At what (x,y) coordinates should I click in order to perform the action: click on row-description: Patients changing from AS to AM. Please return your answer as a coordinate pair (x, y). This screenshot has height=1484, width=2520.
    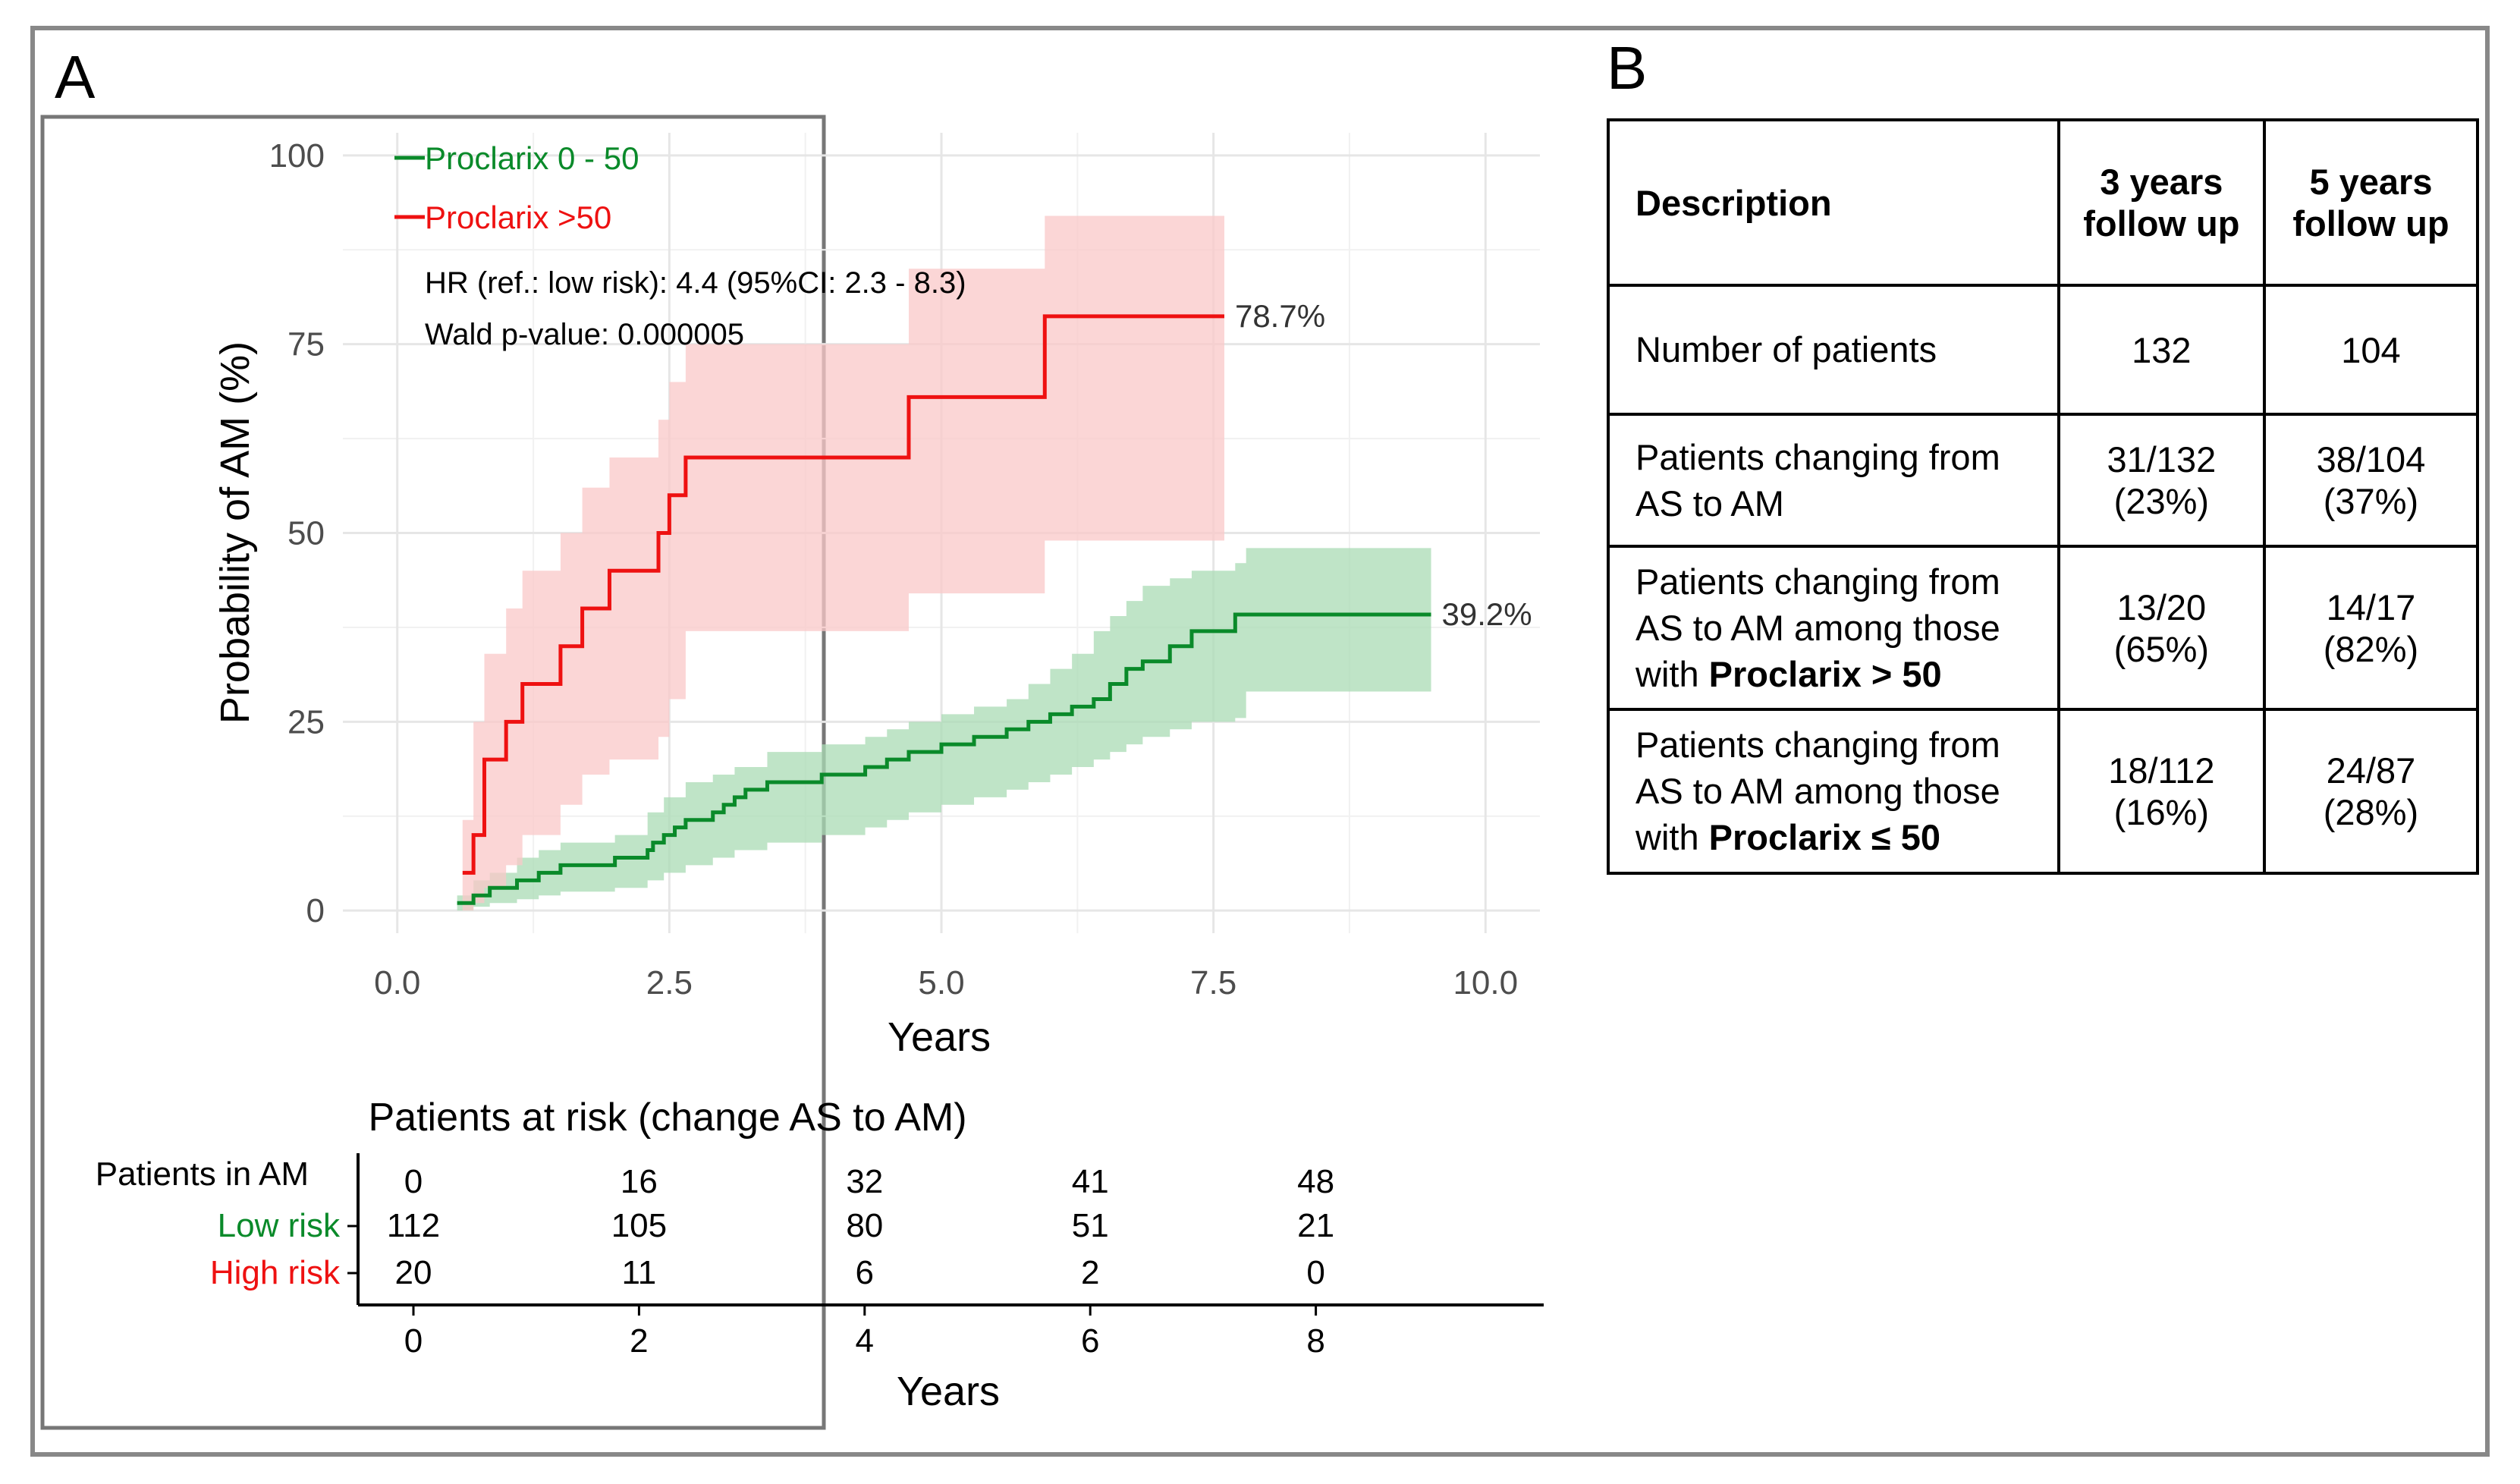
    Looking at the image, I should click on (1833, 480).